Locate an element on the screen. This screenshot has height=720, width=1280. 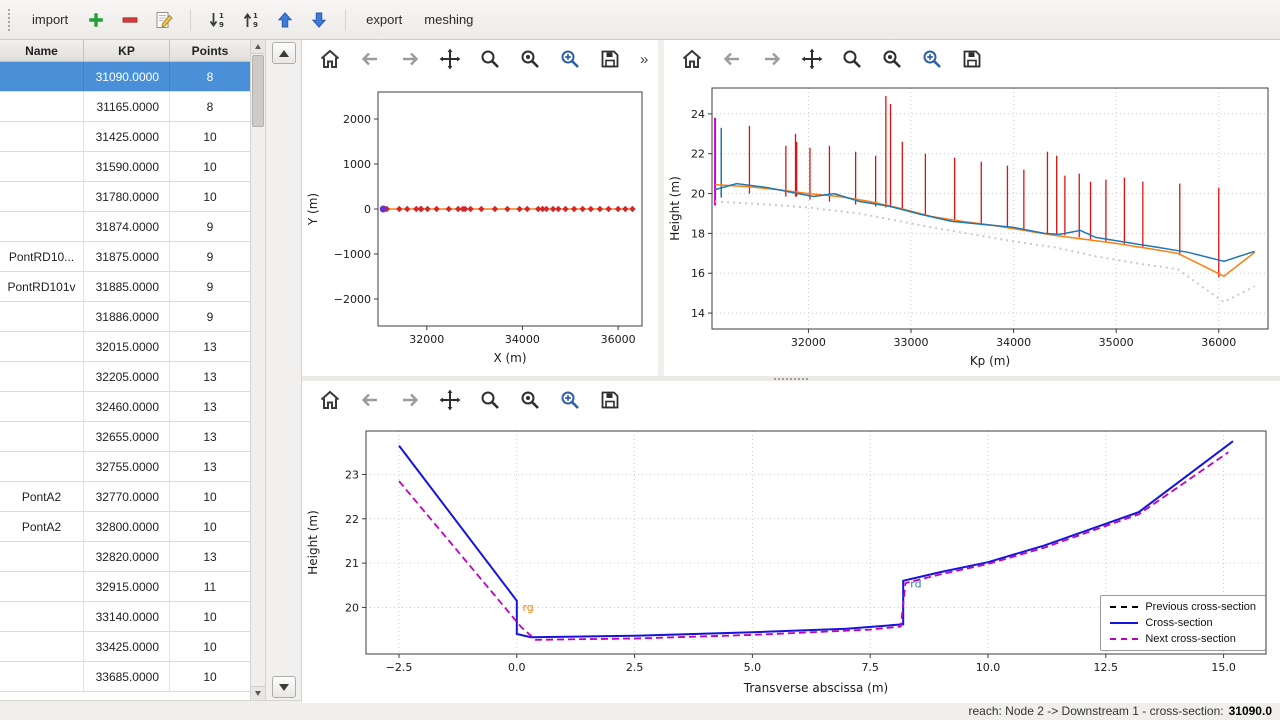
table-row: 32755.0000 13 is located at coordinates (125, 467).